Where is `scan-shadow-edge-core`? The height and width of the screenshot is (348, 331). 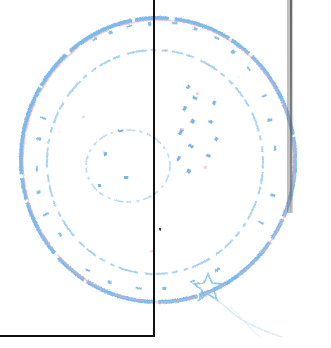 scan-shadow-edge-core is located at coordinates (291, 106).